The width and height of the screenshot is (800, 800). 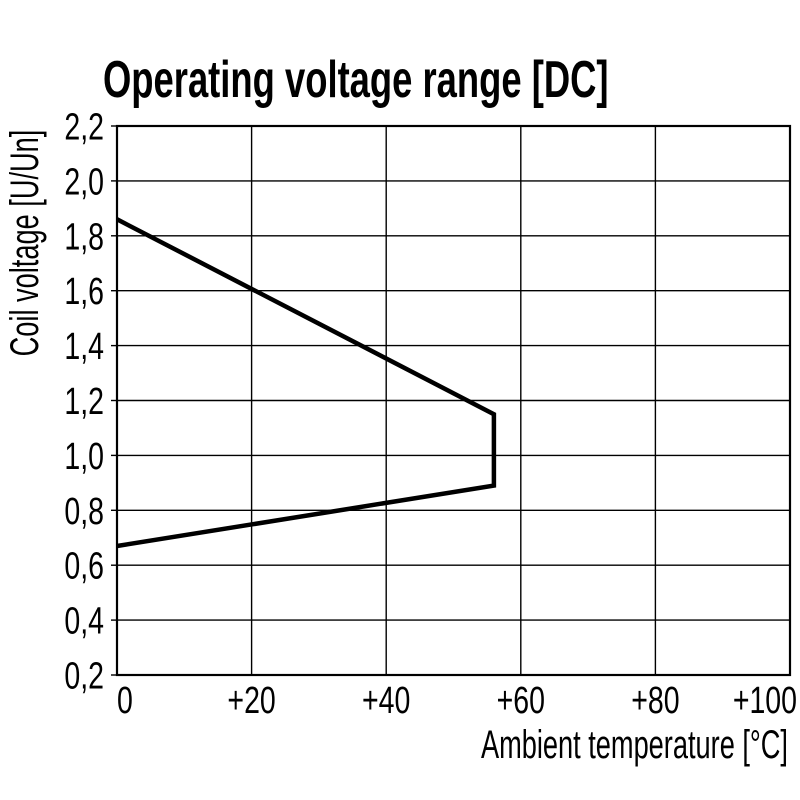 What do you see at coordinates (634, 745) in the screenshot?
I see `x-axis-title: Ambient temperature [°C]` at bounding box center [634, 745].